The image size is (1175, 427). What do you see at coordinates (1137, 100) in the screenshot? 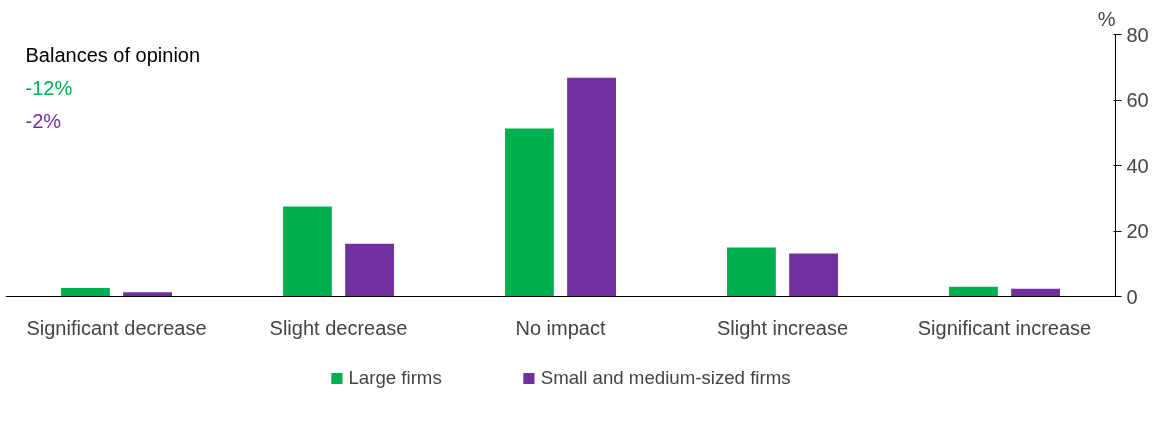
I see `y-tick-label: 60` at bounding box center [1137, 100].